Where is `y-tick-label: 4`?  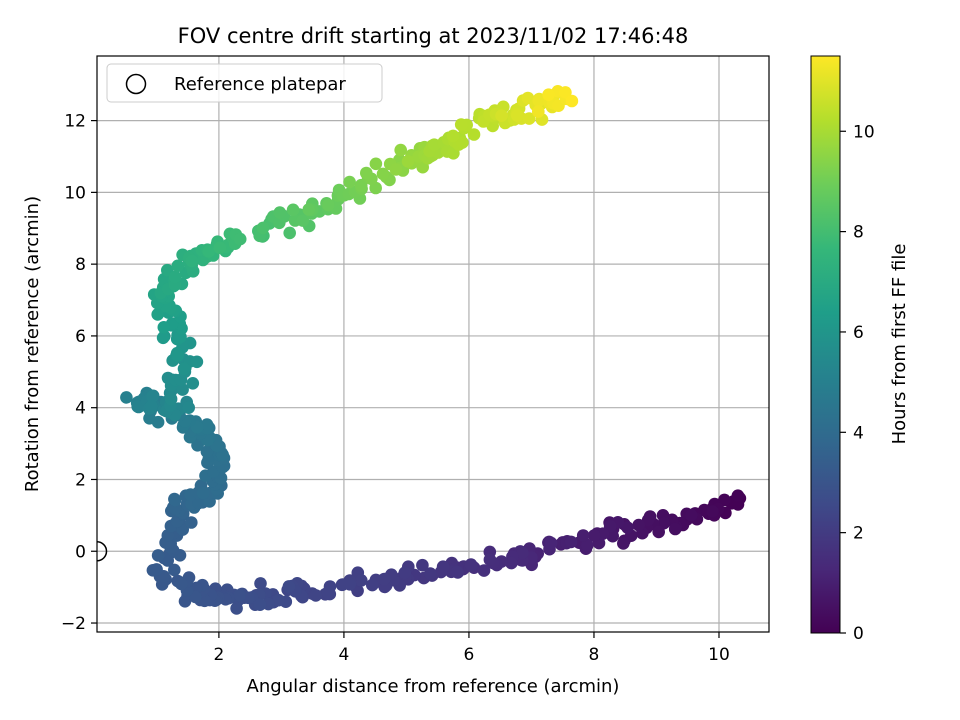 y-tick-label: 4 is located at coordinates (80, 409).